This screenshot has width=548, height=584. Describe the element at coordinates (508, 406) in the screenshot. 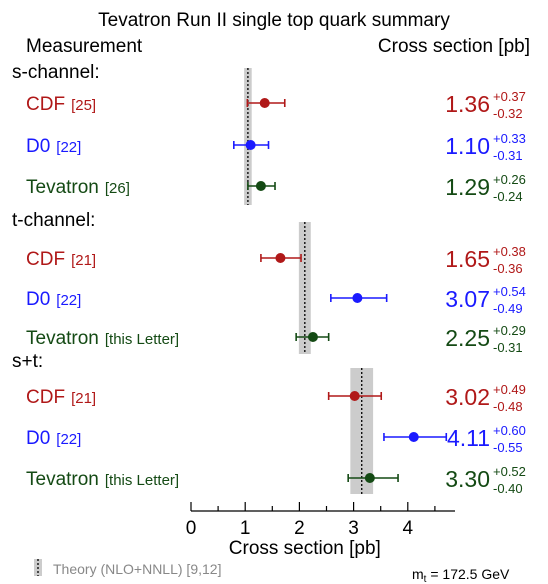

I see `error-minus-label: -0.48` at that location.